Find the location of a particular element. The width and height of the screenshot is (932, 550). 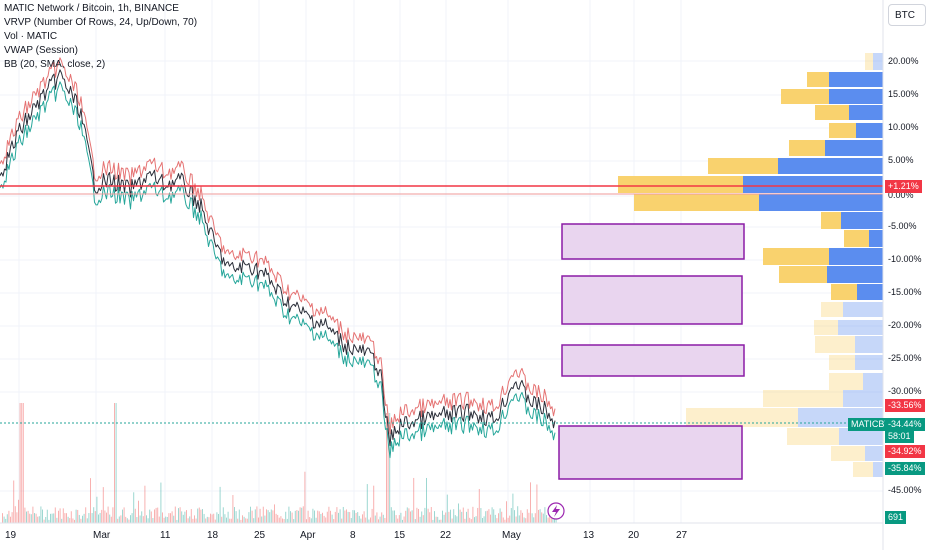

price-tick: -15.00% is located at coordinates (905, 292).